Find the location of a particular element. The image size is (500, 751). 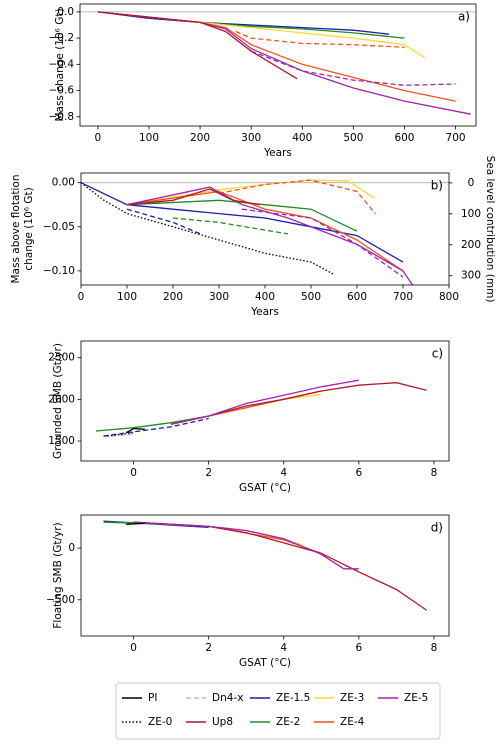

panel-label: b) is located at coordinates (437, 186).